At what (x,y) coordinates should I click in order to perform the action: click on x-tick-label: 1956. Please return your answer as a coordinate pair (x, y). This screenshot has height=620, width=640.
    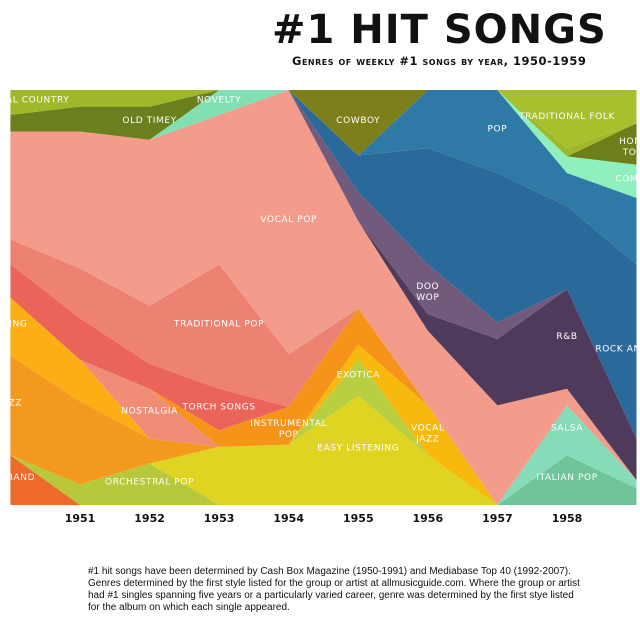
    Looking at the image, I should click on (427, 518).